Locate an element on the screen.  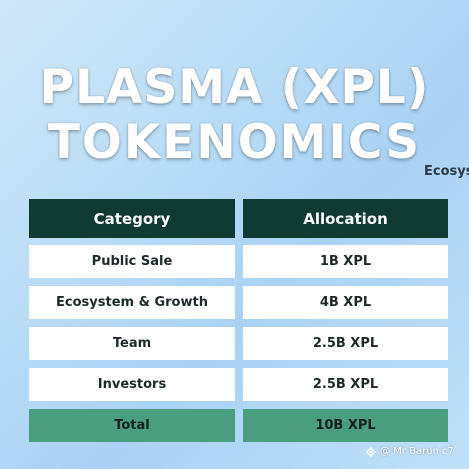
header-category: Category is located at coordinates (132, 218).